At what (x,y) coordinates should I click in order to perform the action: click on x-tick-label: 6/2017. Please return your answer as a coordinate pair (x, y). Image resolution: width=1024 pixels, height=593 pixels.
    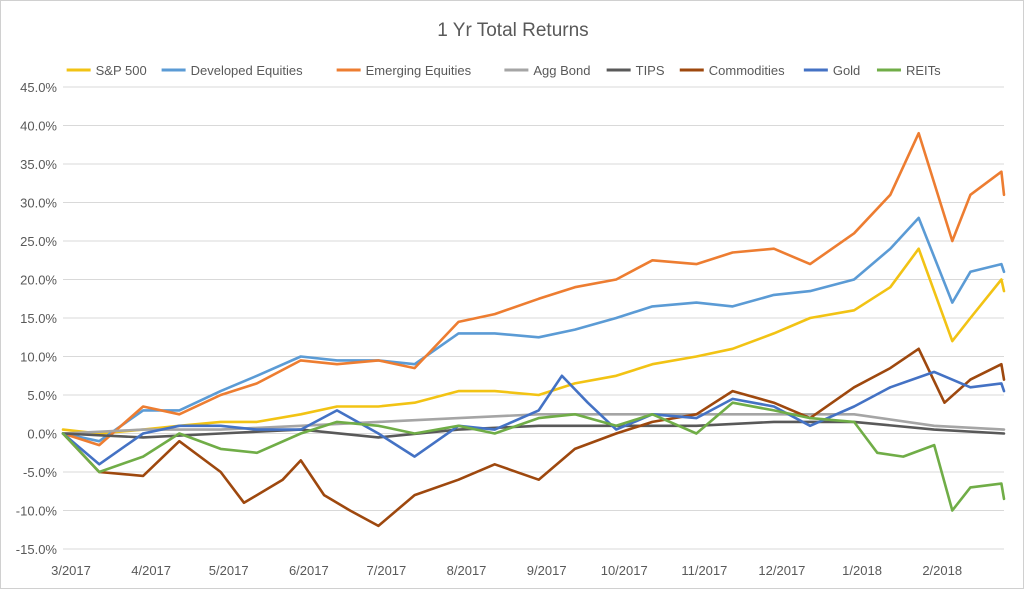
    Looking at the image, I should click on (309, 570).